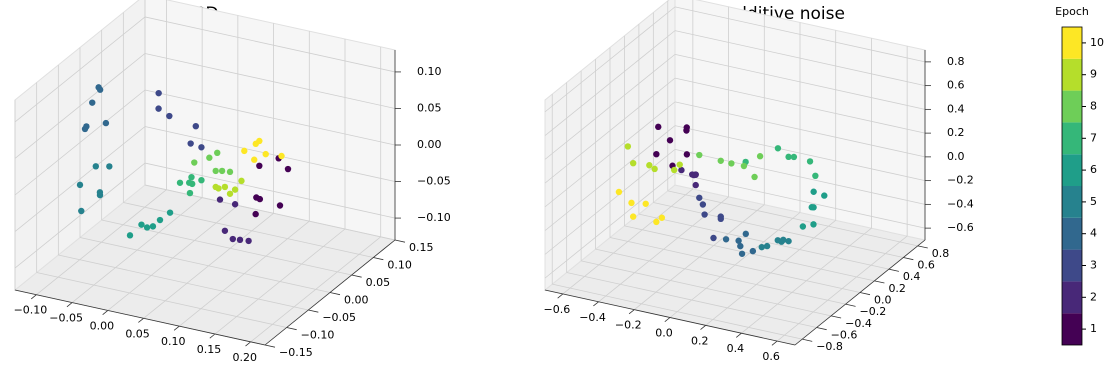  Describe the element at coordinates (429, 71) in the screenshot. I see `z-tick-label: 0.10` at that location.